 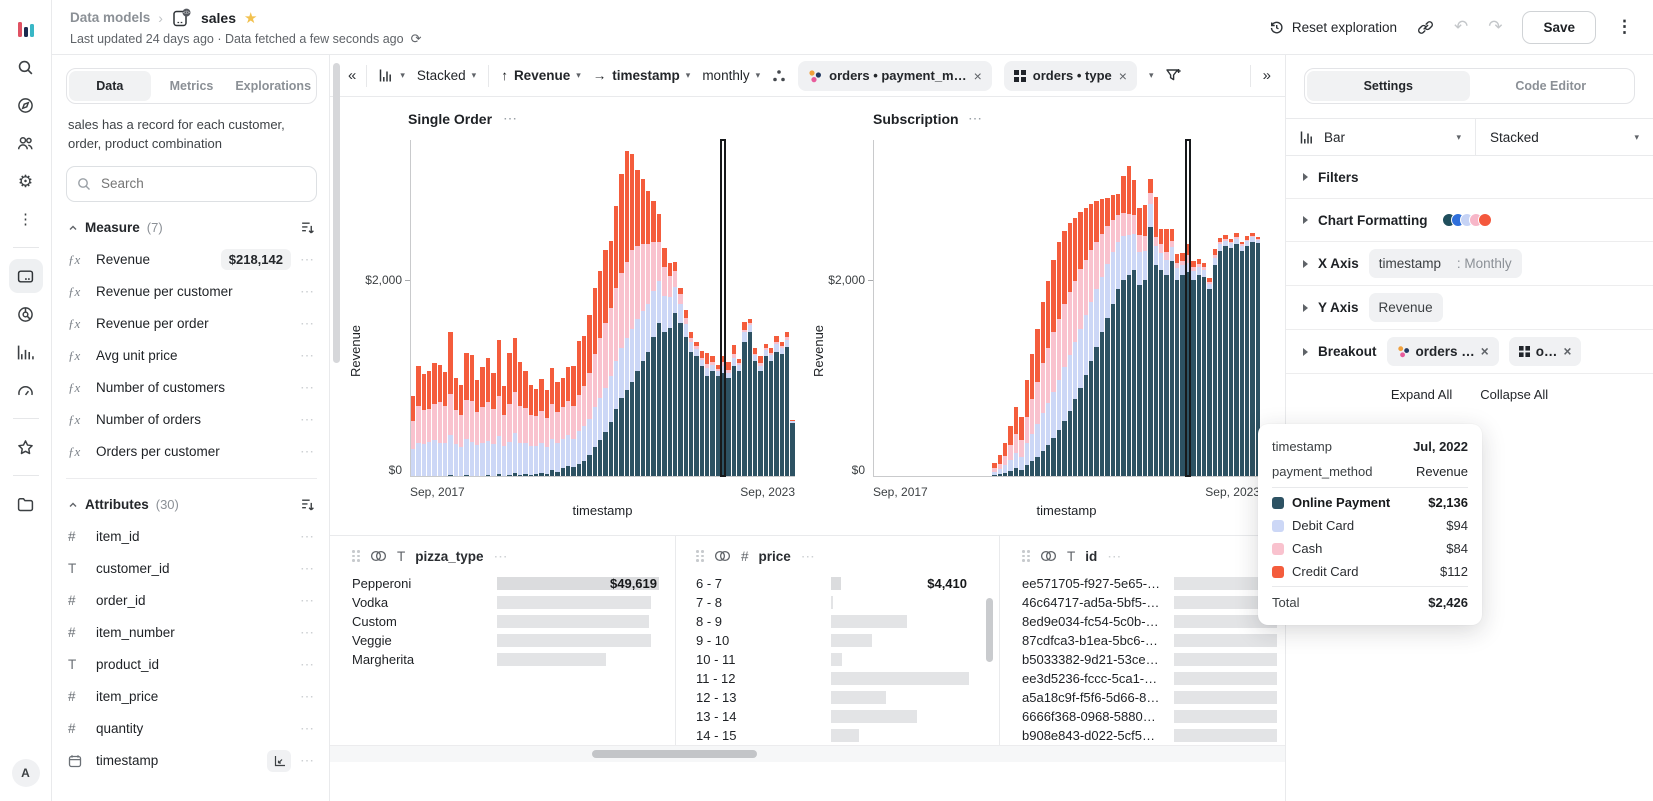 I want to click on people-icon, so click(x=26, y=143).